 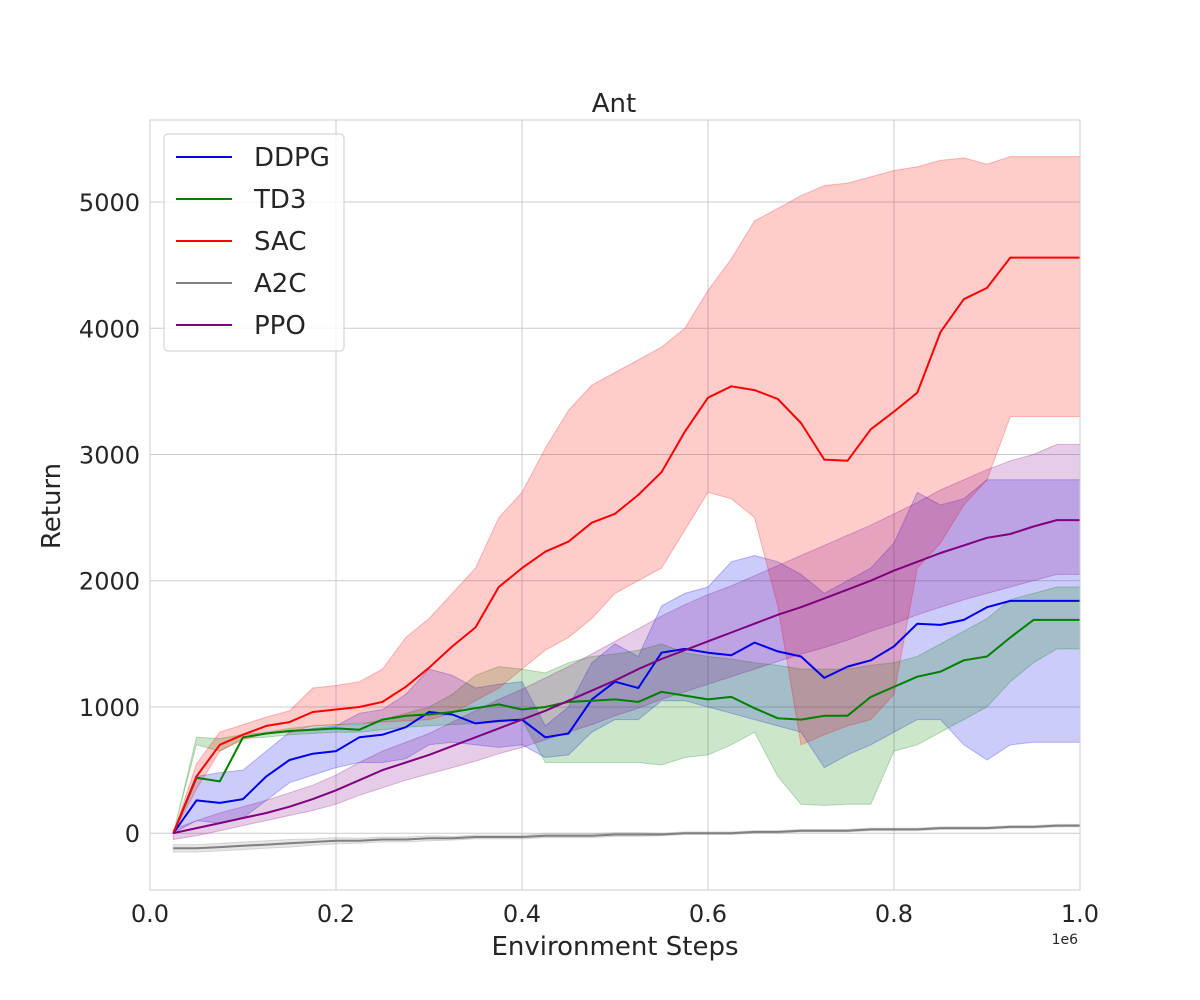 I want to click on y-tick-label: 1000, so click(x=109, y=708).